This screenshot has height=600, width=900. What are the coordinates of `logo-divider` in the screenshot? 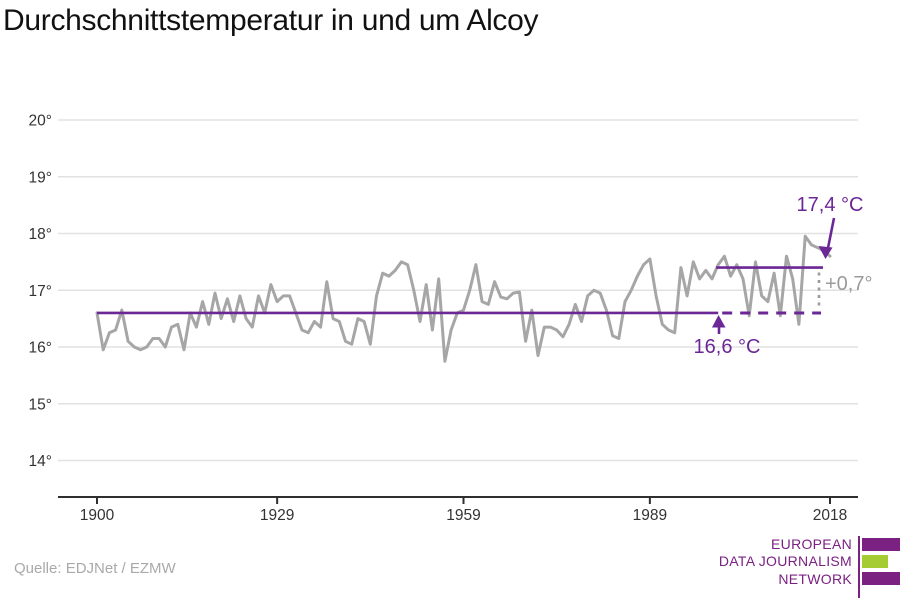 It's located at (859, 567).